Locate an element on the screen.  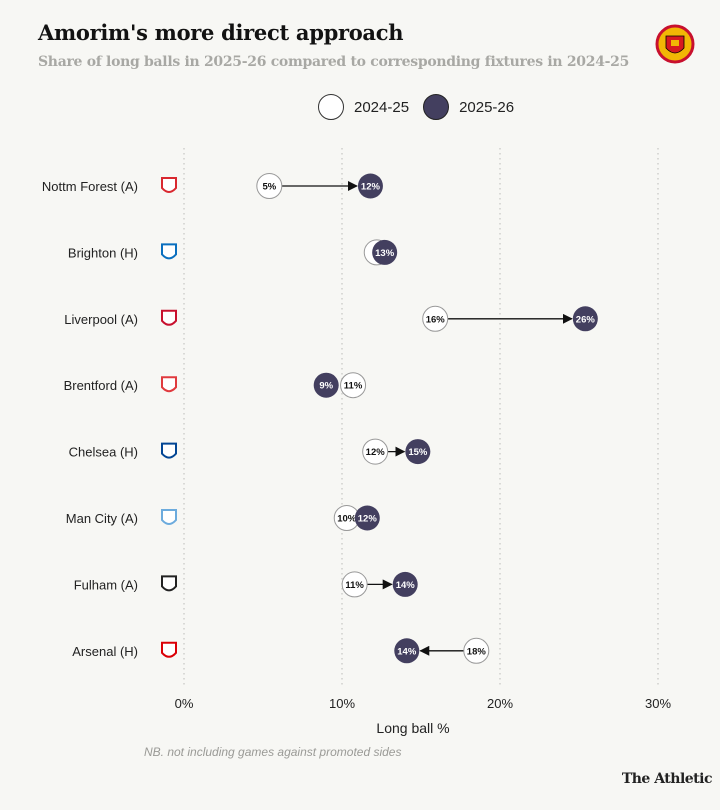
row-label: Nottm Forest (A) is located at coordinates (90, 186).